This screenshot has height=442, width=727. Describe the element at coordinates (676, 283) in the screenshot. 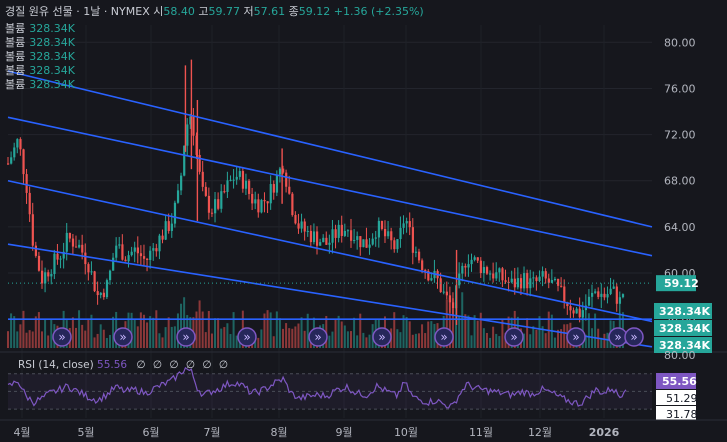

I see `last-price-tag-bg` at that location.